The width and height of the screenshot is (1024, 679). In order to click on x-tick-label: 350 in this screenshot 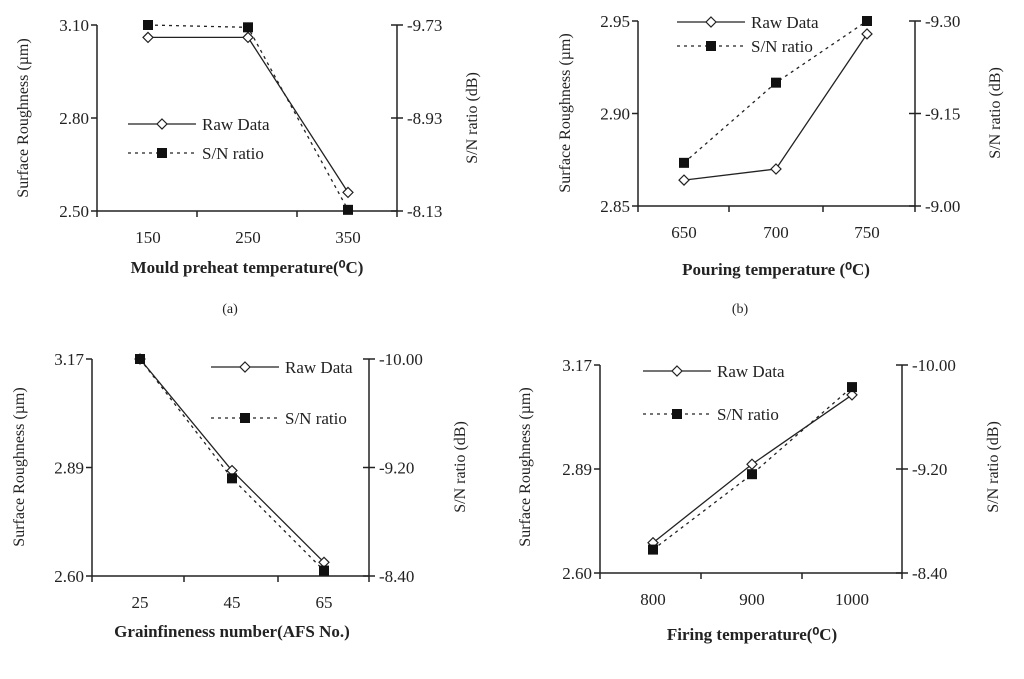, I will do `click(348, 237)`.